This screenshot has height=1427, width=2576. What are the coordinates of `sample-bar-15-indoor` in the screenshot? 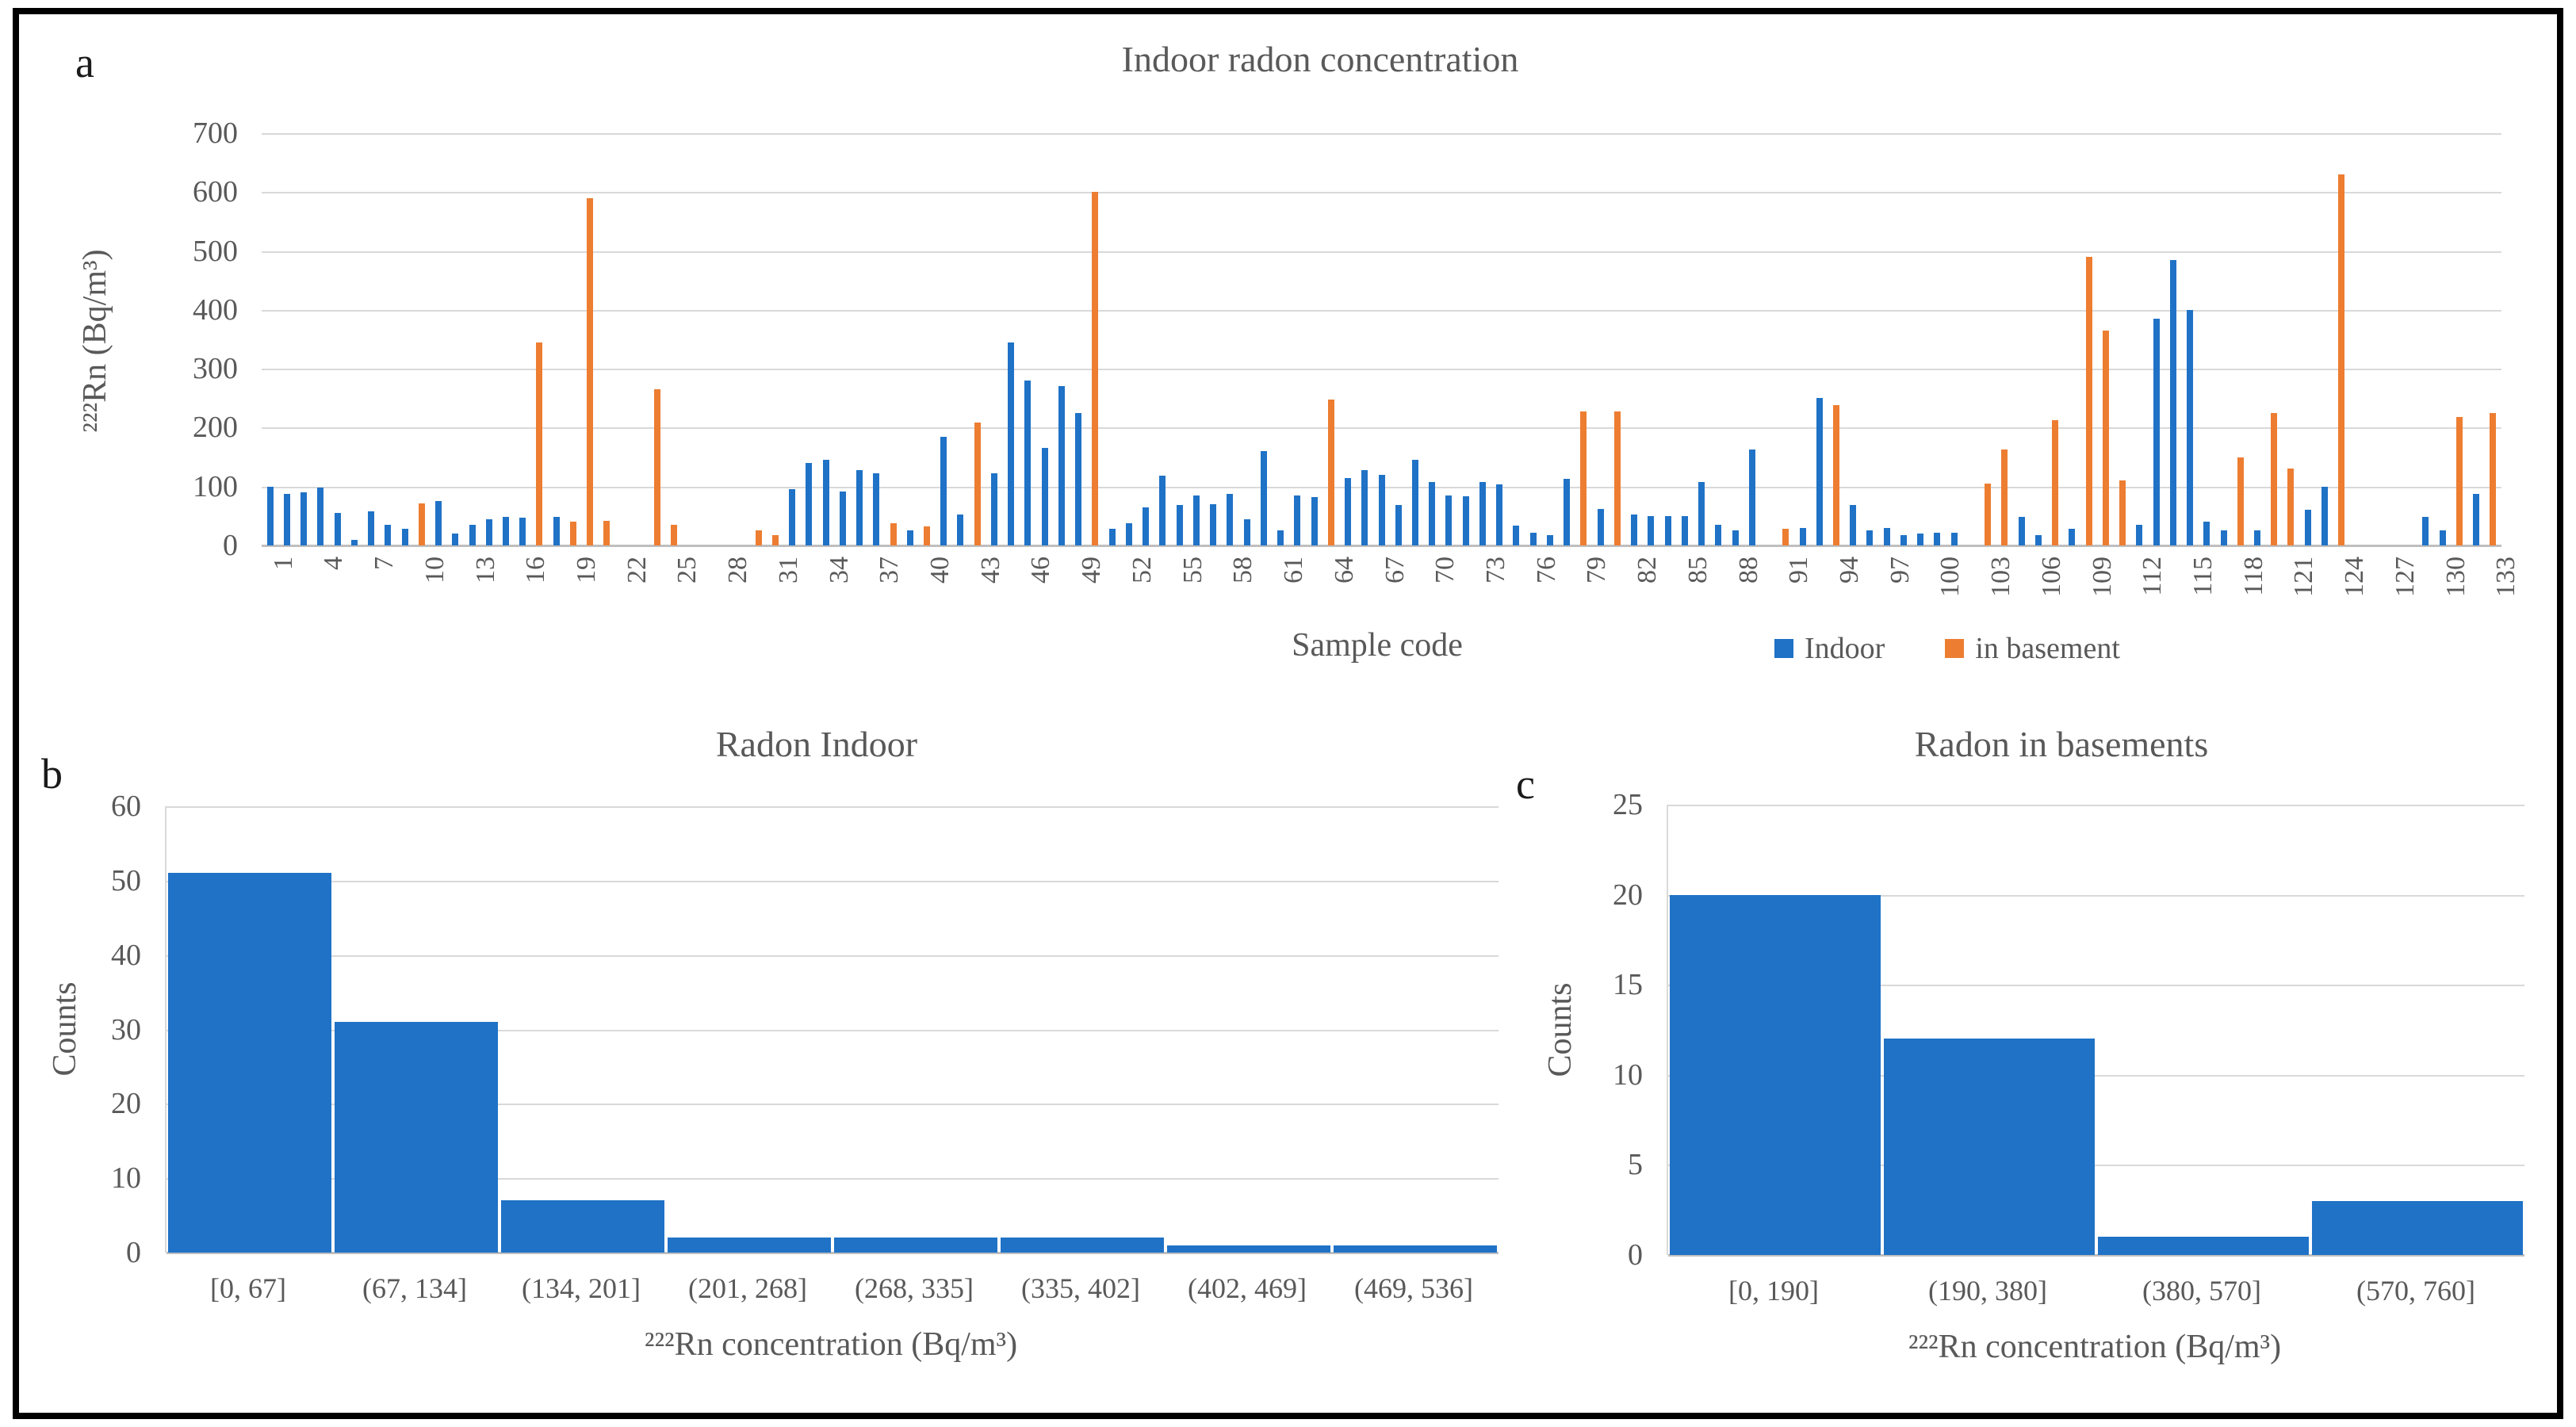 It's located at (505, 531).